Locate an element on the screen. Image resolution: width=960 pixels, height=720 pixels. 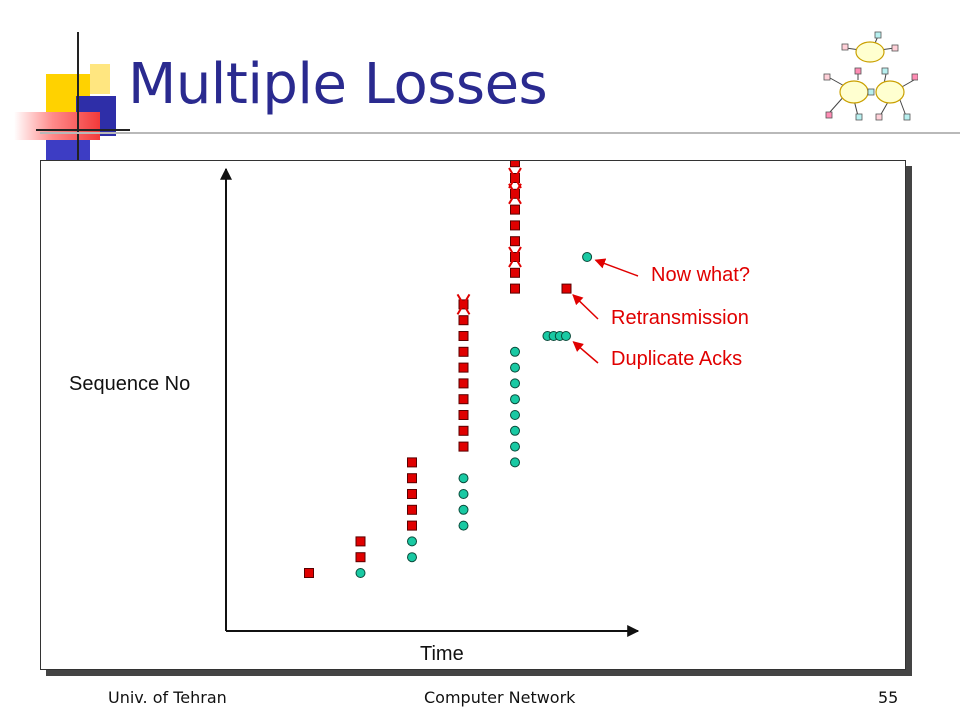
annotation-label: Duplicate Acks is located at coordinates (676, 359).